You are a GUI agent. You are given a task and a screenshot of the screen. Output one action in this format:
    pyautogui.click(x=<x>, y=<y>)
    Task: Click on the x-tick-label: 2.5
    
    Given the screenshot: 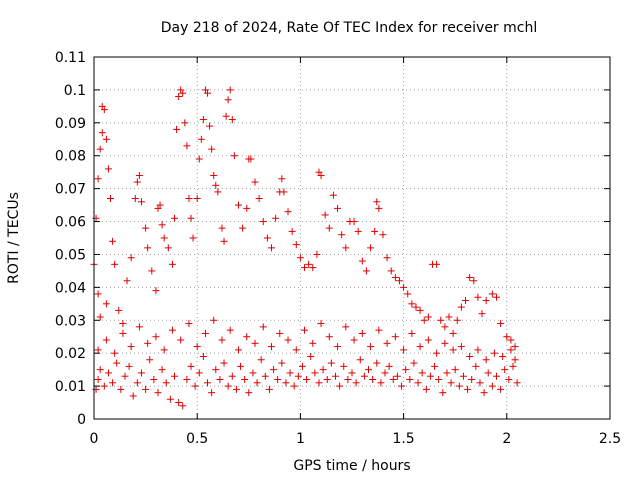 What is the action you would take?
    pyautogui.click(x=610, y=439)
    